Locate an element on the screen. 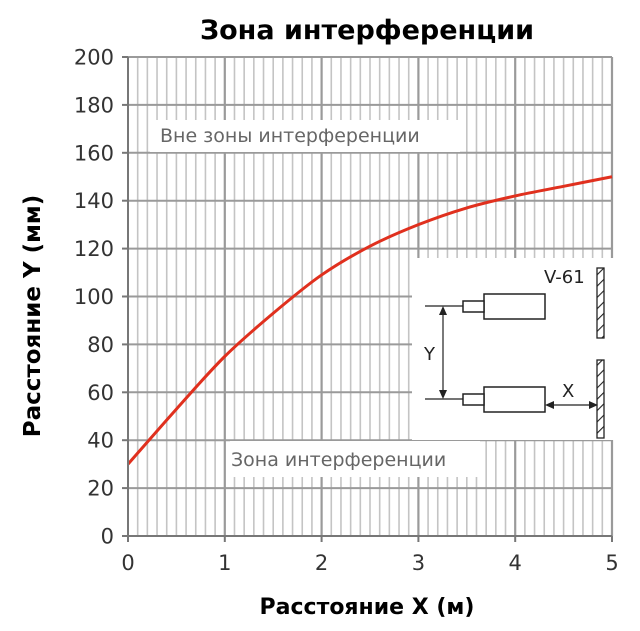 This screenshot has width=640, height=631. x-dimension-label: X is located at coordinates (568, 391).